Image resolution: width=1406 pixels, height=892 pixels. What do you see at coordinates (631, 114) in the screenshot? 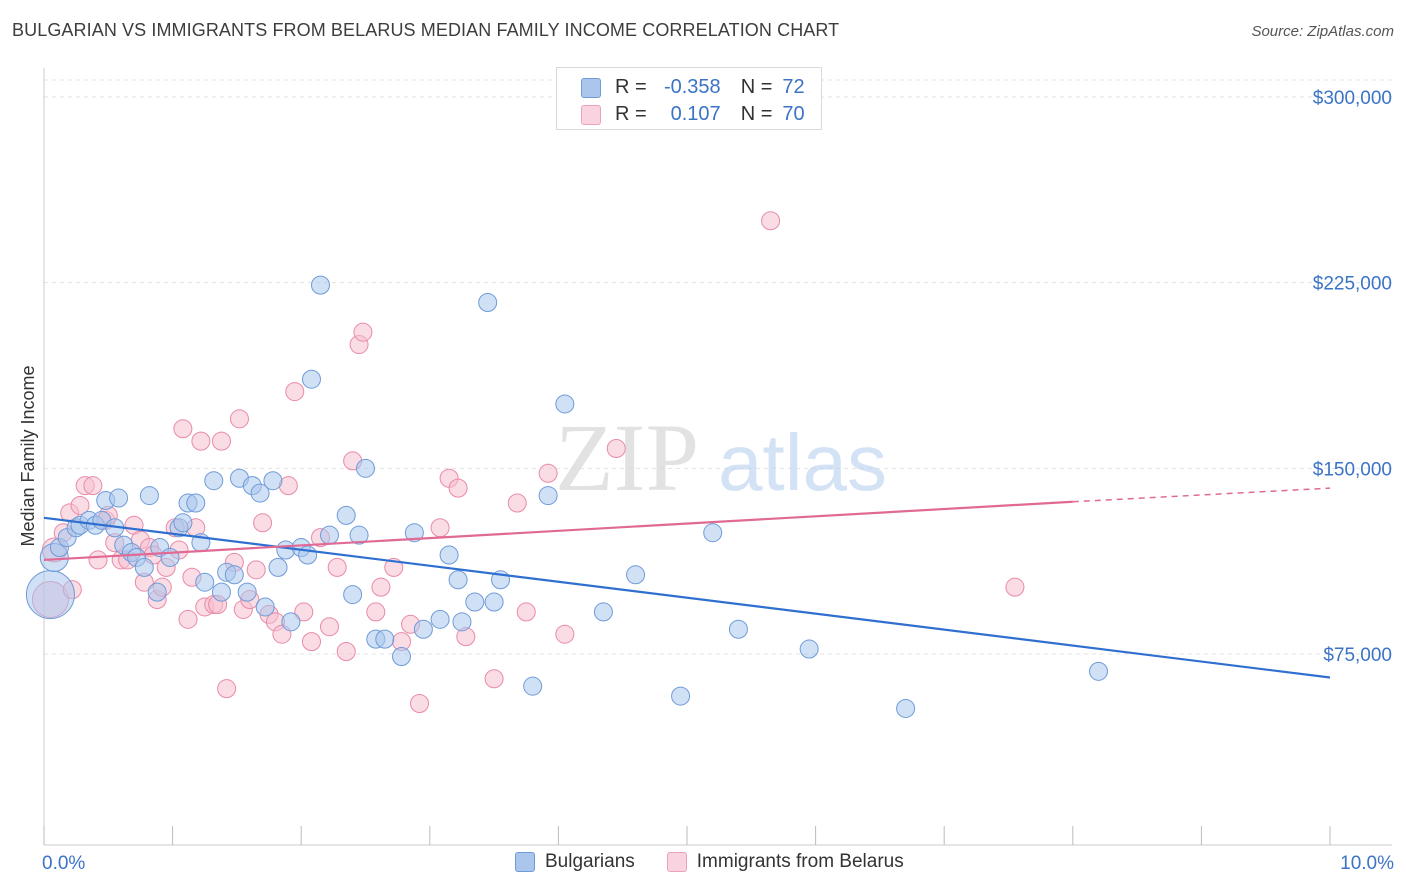
I see `r-label: R =` at bounding box center [631, 114].